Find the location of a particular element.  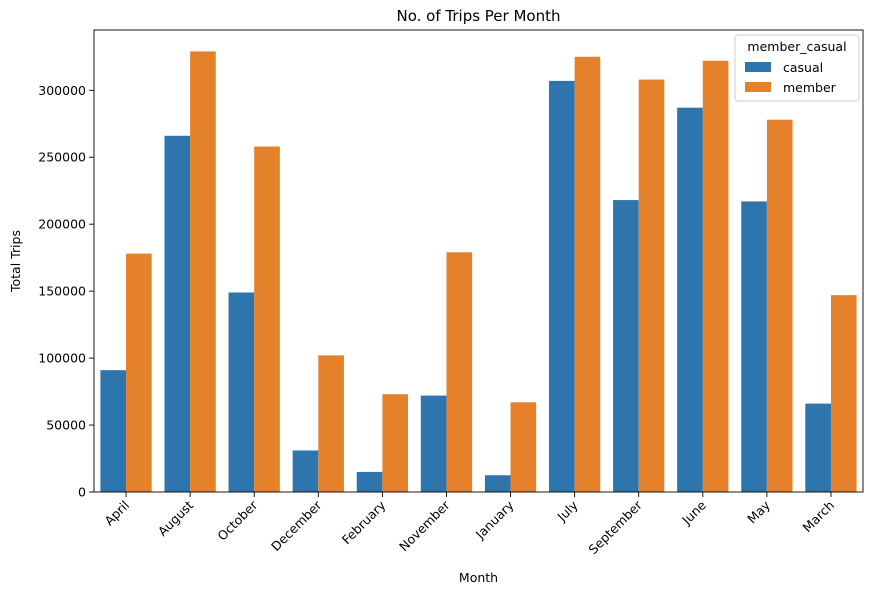

y-tick-label: 50000 is located at coordinates (66, 425).